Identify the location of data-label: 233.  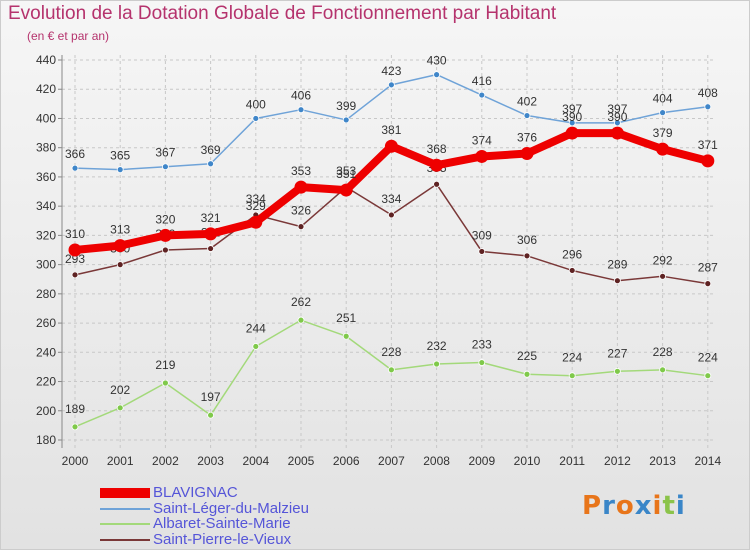
(482, 345).